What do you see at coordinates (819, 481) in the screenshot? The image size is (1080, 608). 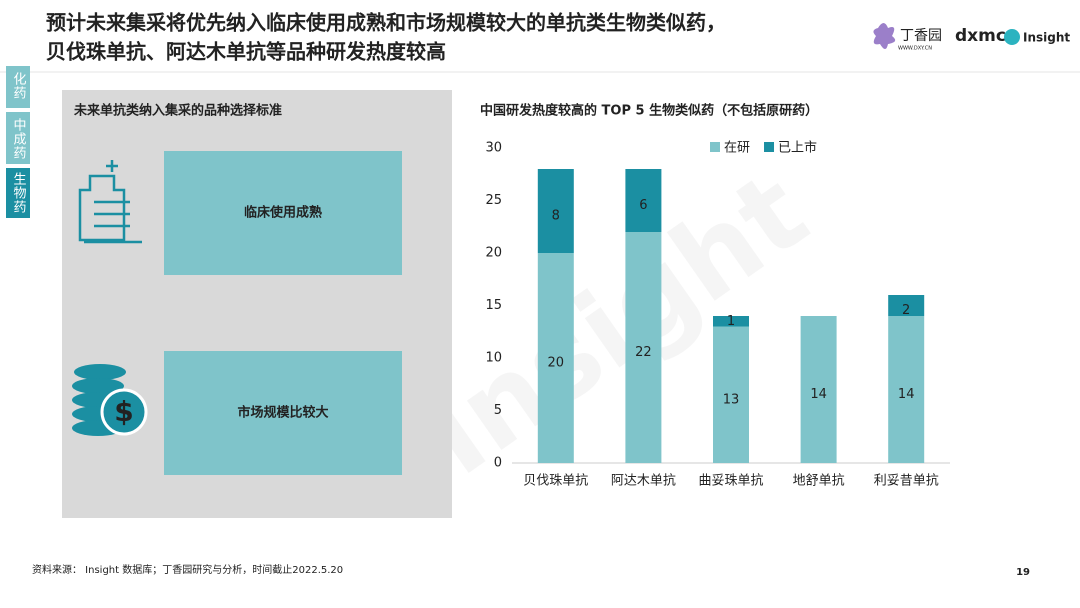 I see `x-tick-label: 地舒单抗` at bounding box center [819, 481].